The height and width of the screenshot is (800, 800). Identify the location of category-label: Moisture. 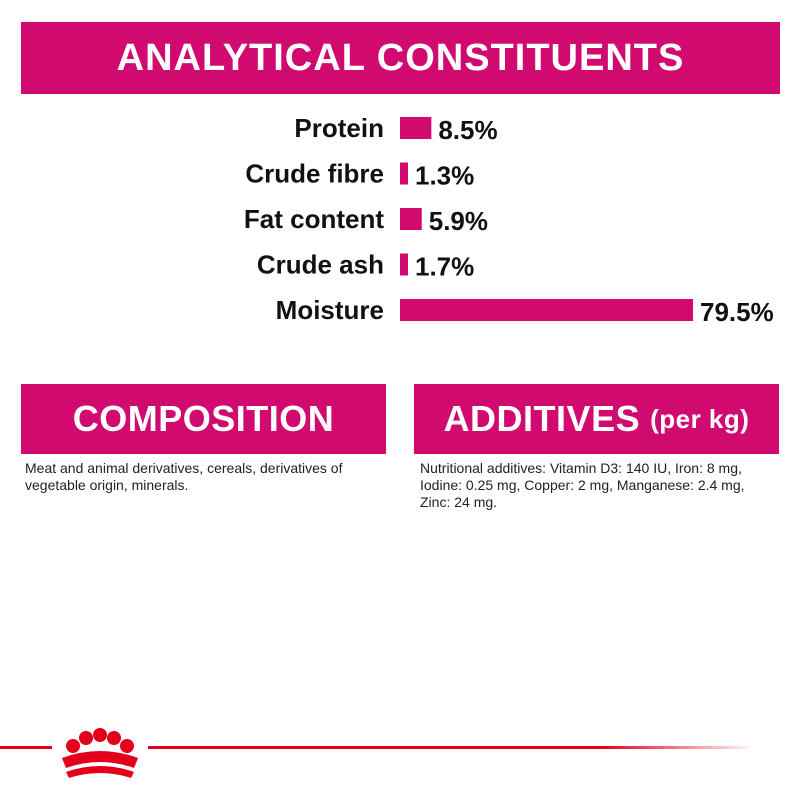
(330, 310).